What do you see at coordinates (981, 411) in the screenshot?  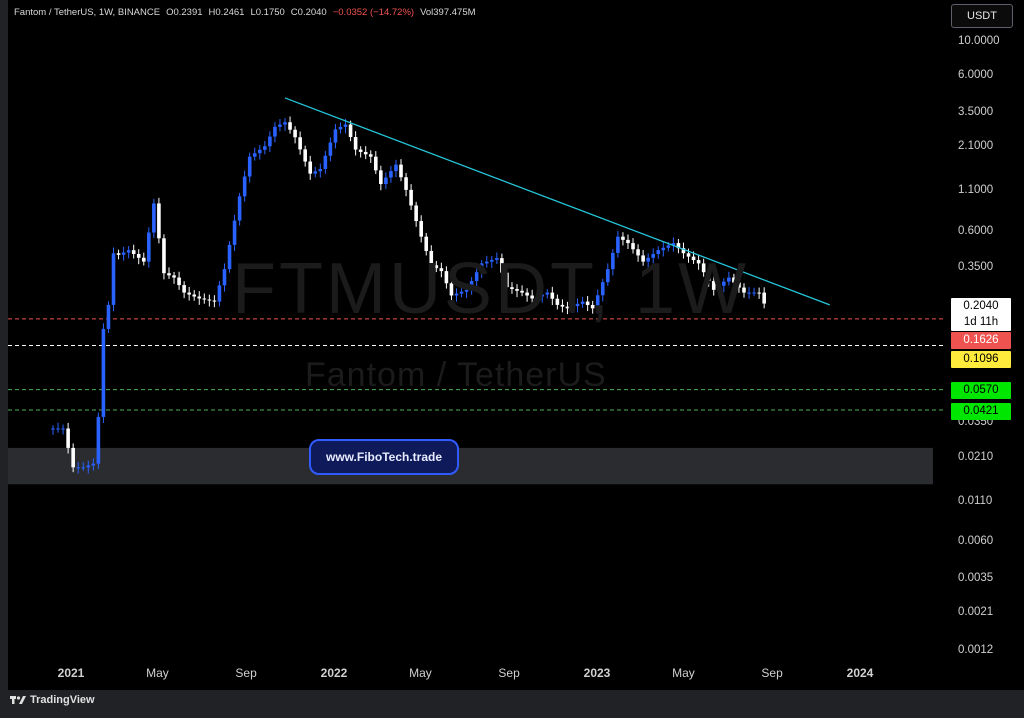 I see `price-tag: 0.0421` at bounding box center [981, 411].